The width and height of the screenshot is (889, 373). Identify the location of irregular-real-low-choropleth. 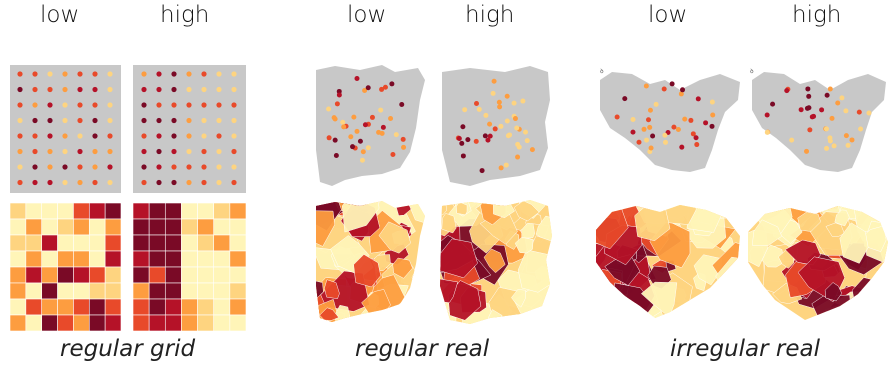
(668, 261).